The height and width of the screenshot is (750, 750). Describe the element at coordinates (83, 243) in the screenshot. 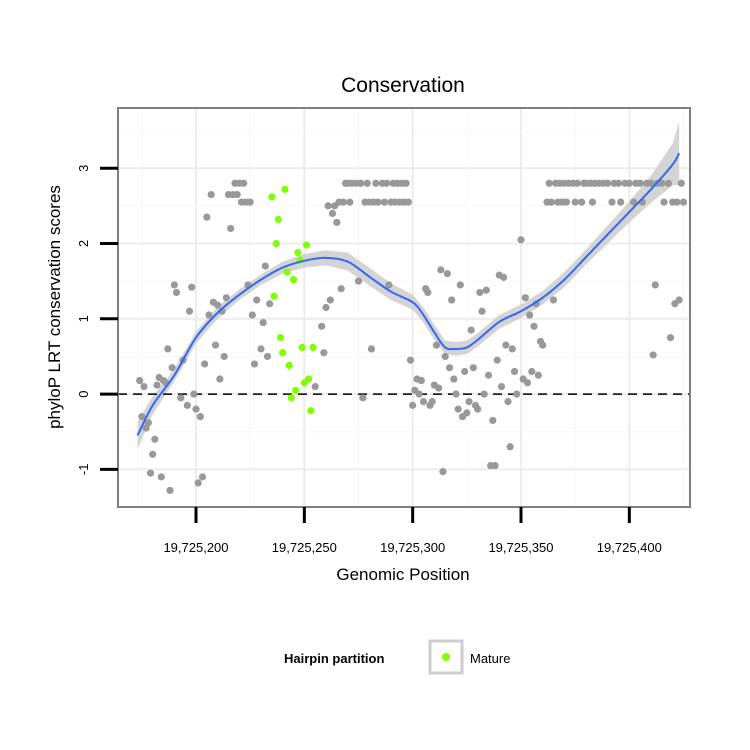

I see `y-tick-label: 2` at that location.